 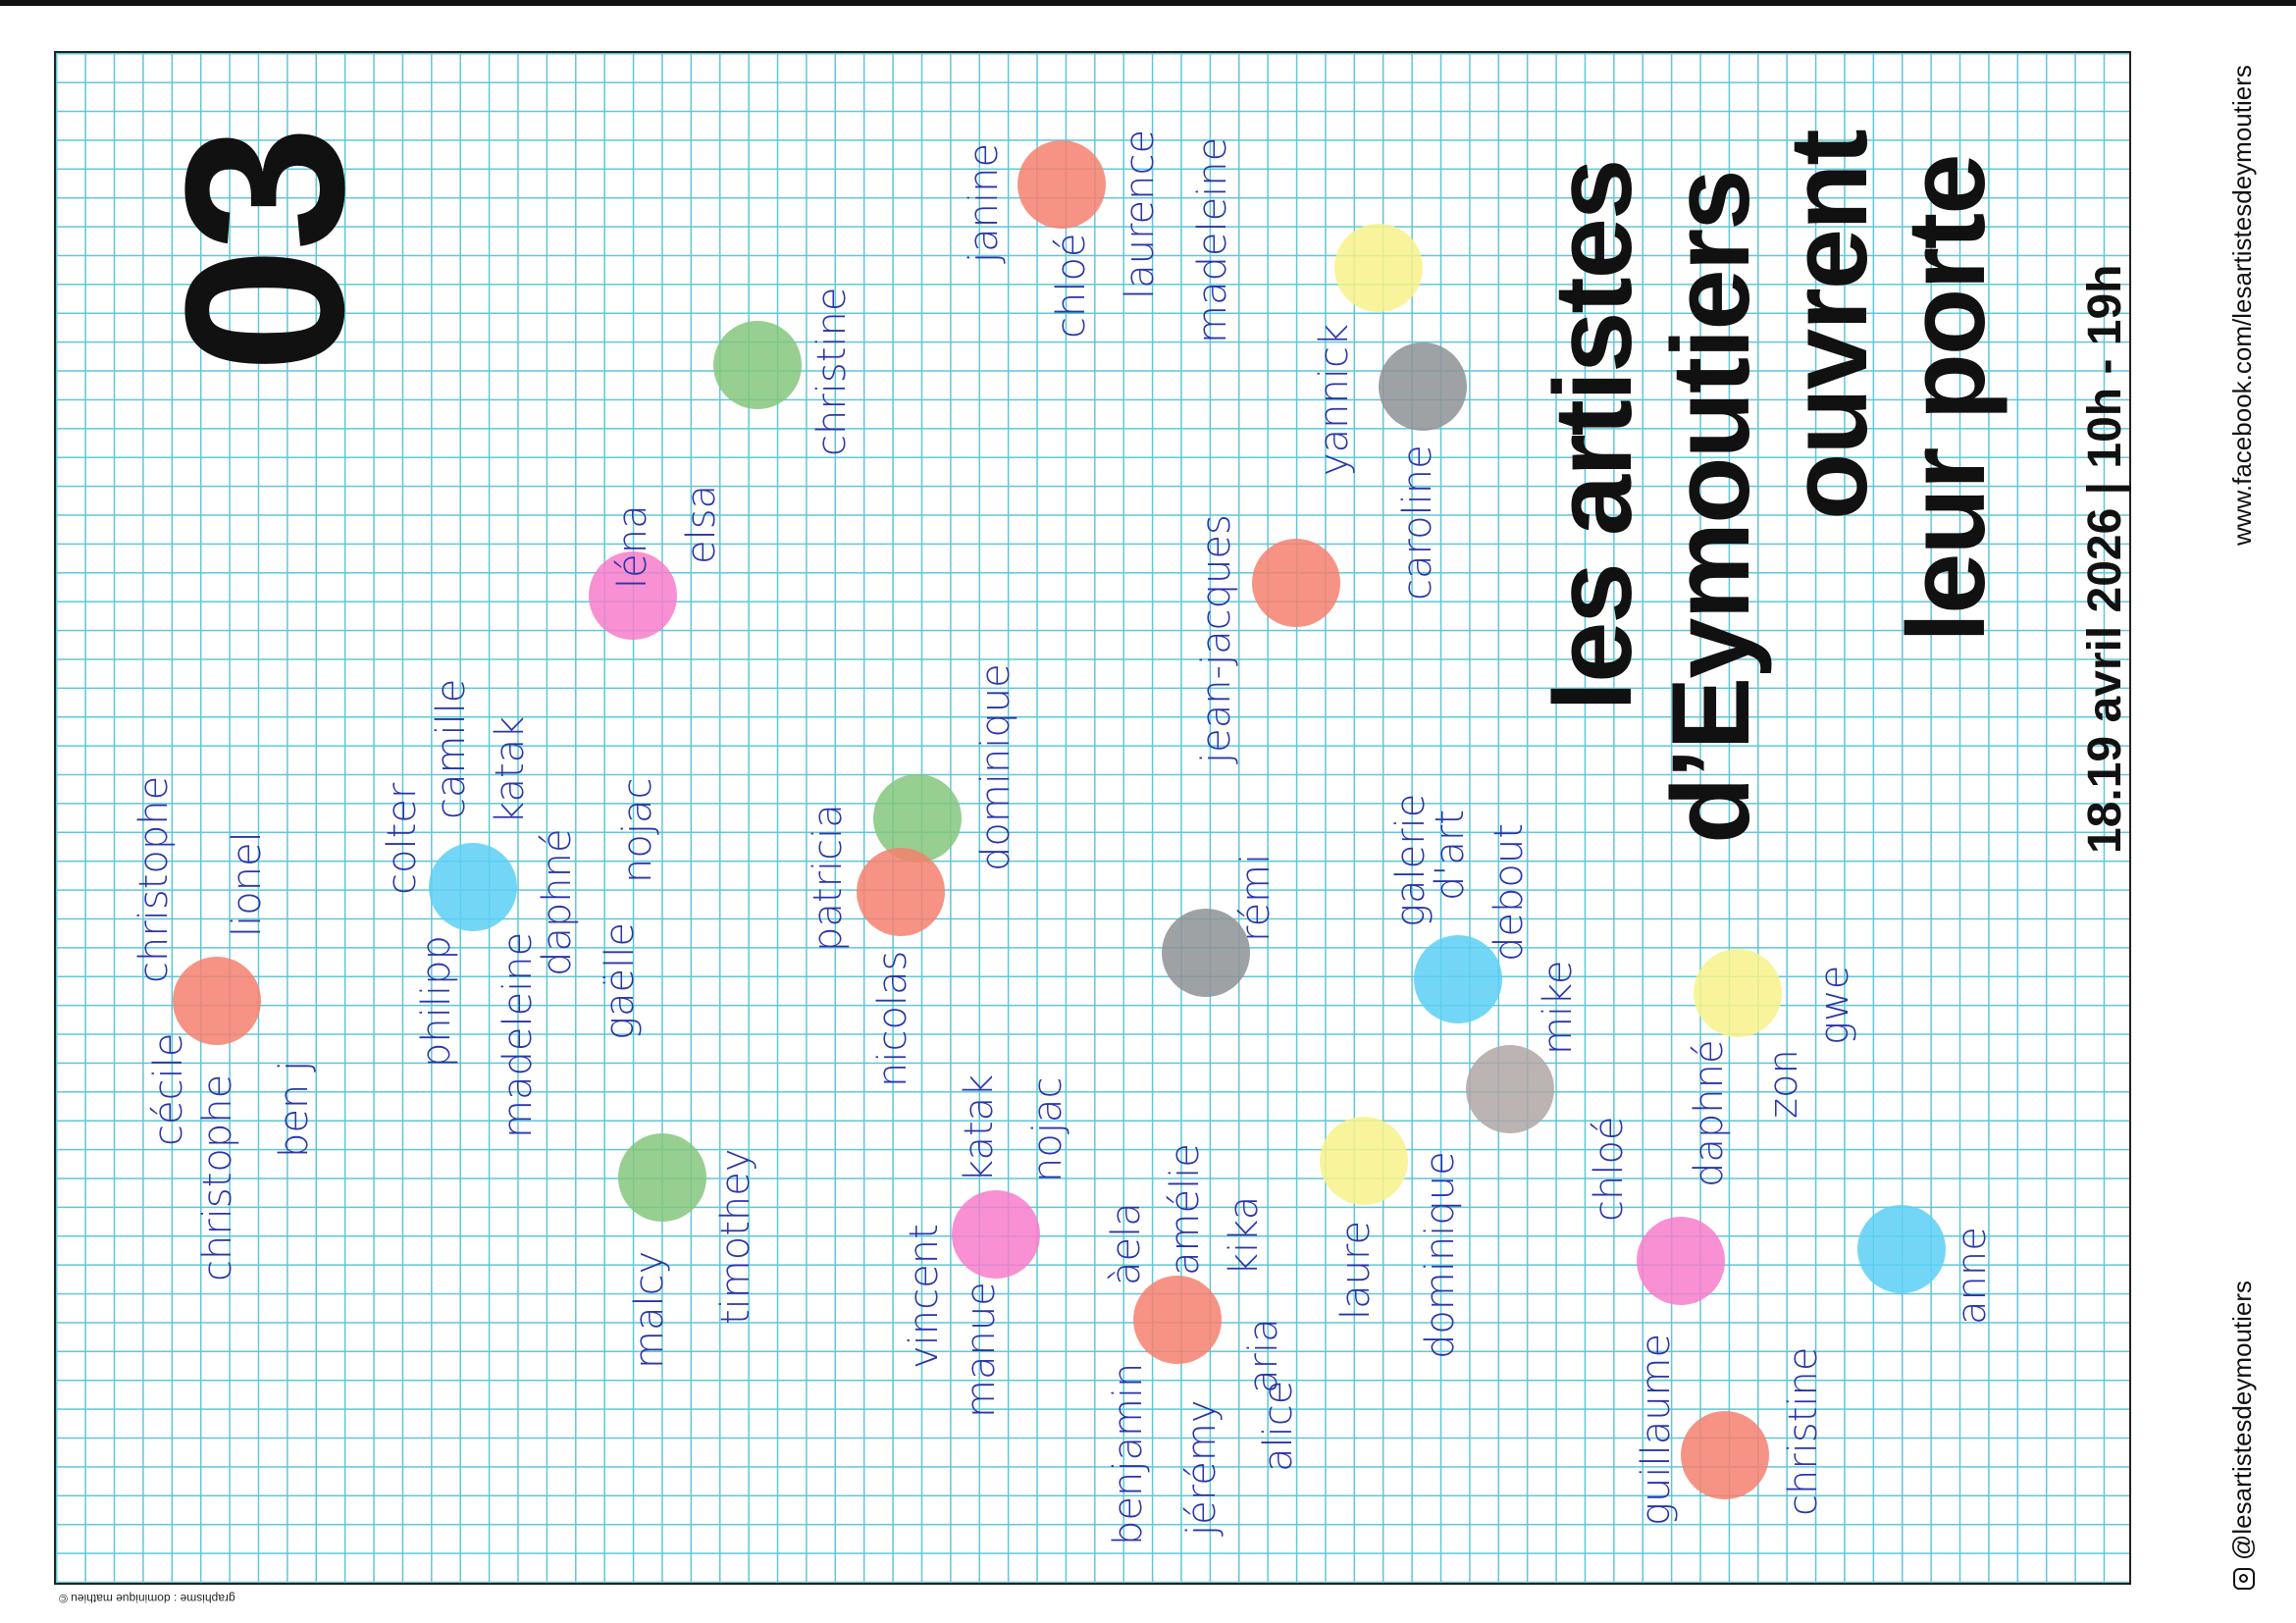 I want to click on title-line-3: ouvrent, so click(x=1828, y=325).